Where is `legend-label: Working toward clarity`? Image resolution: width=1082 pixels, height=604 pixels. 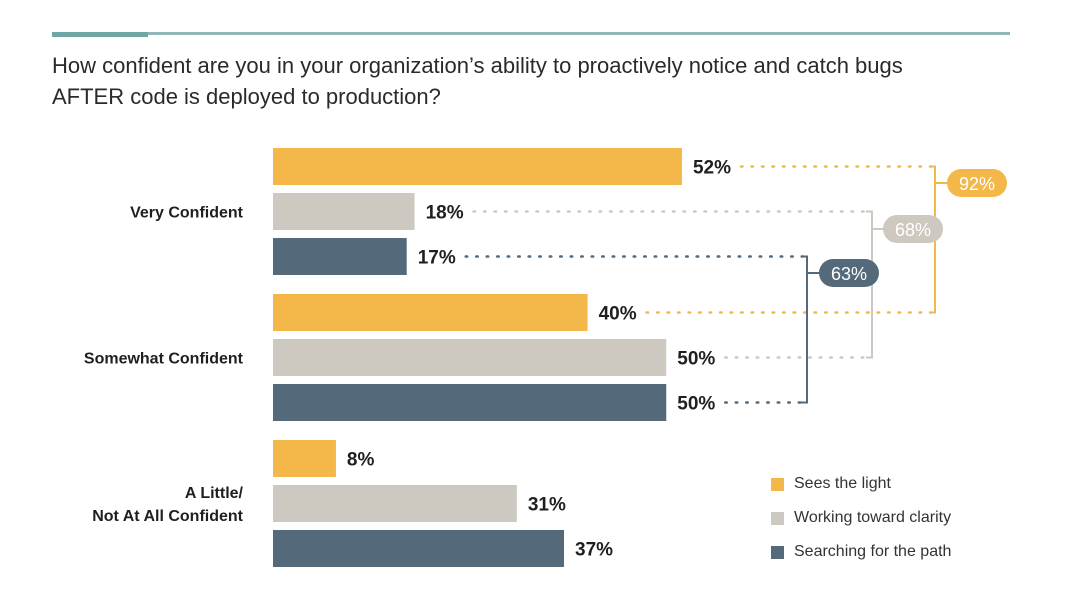
legend-label: Working toward clarity is located at coordinates (873, 517).